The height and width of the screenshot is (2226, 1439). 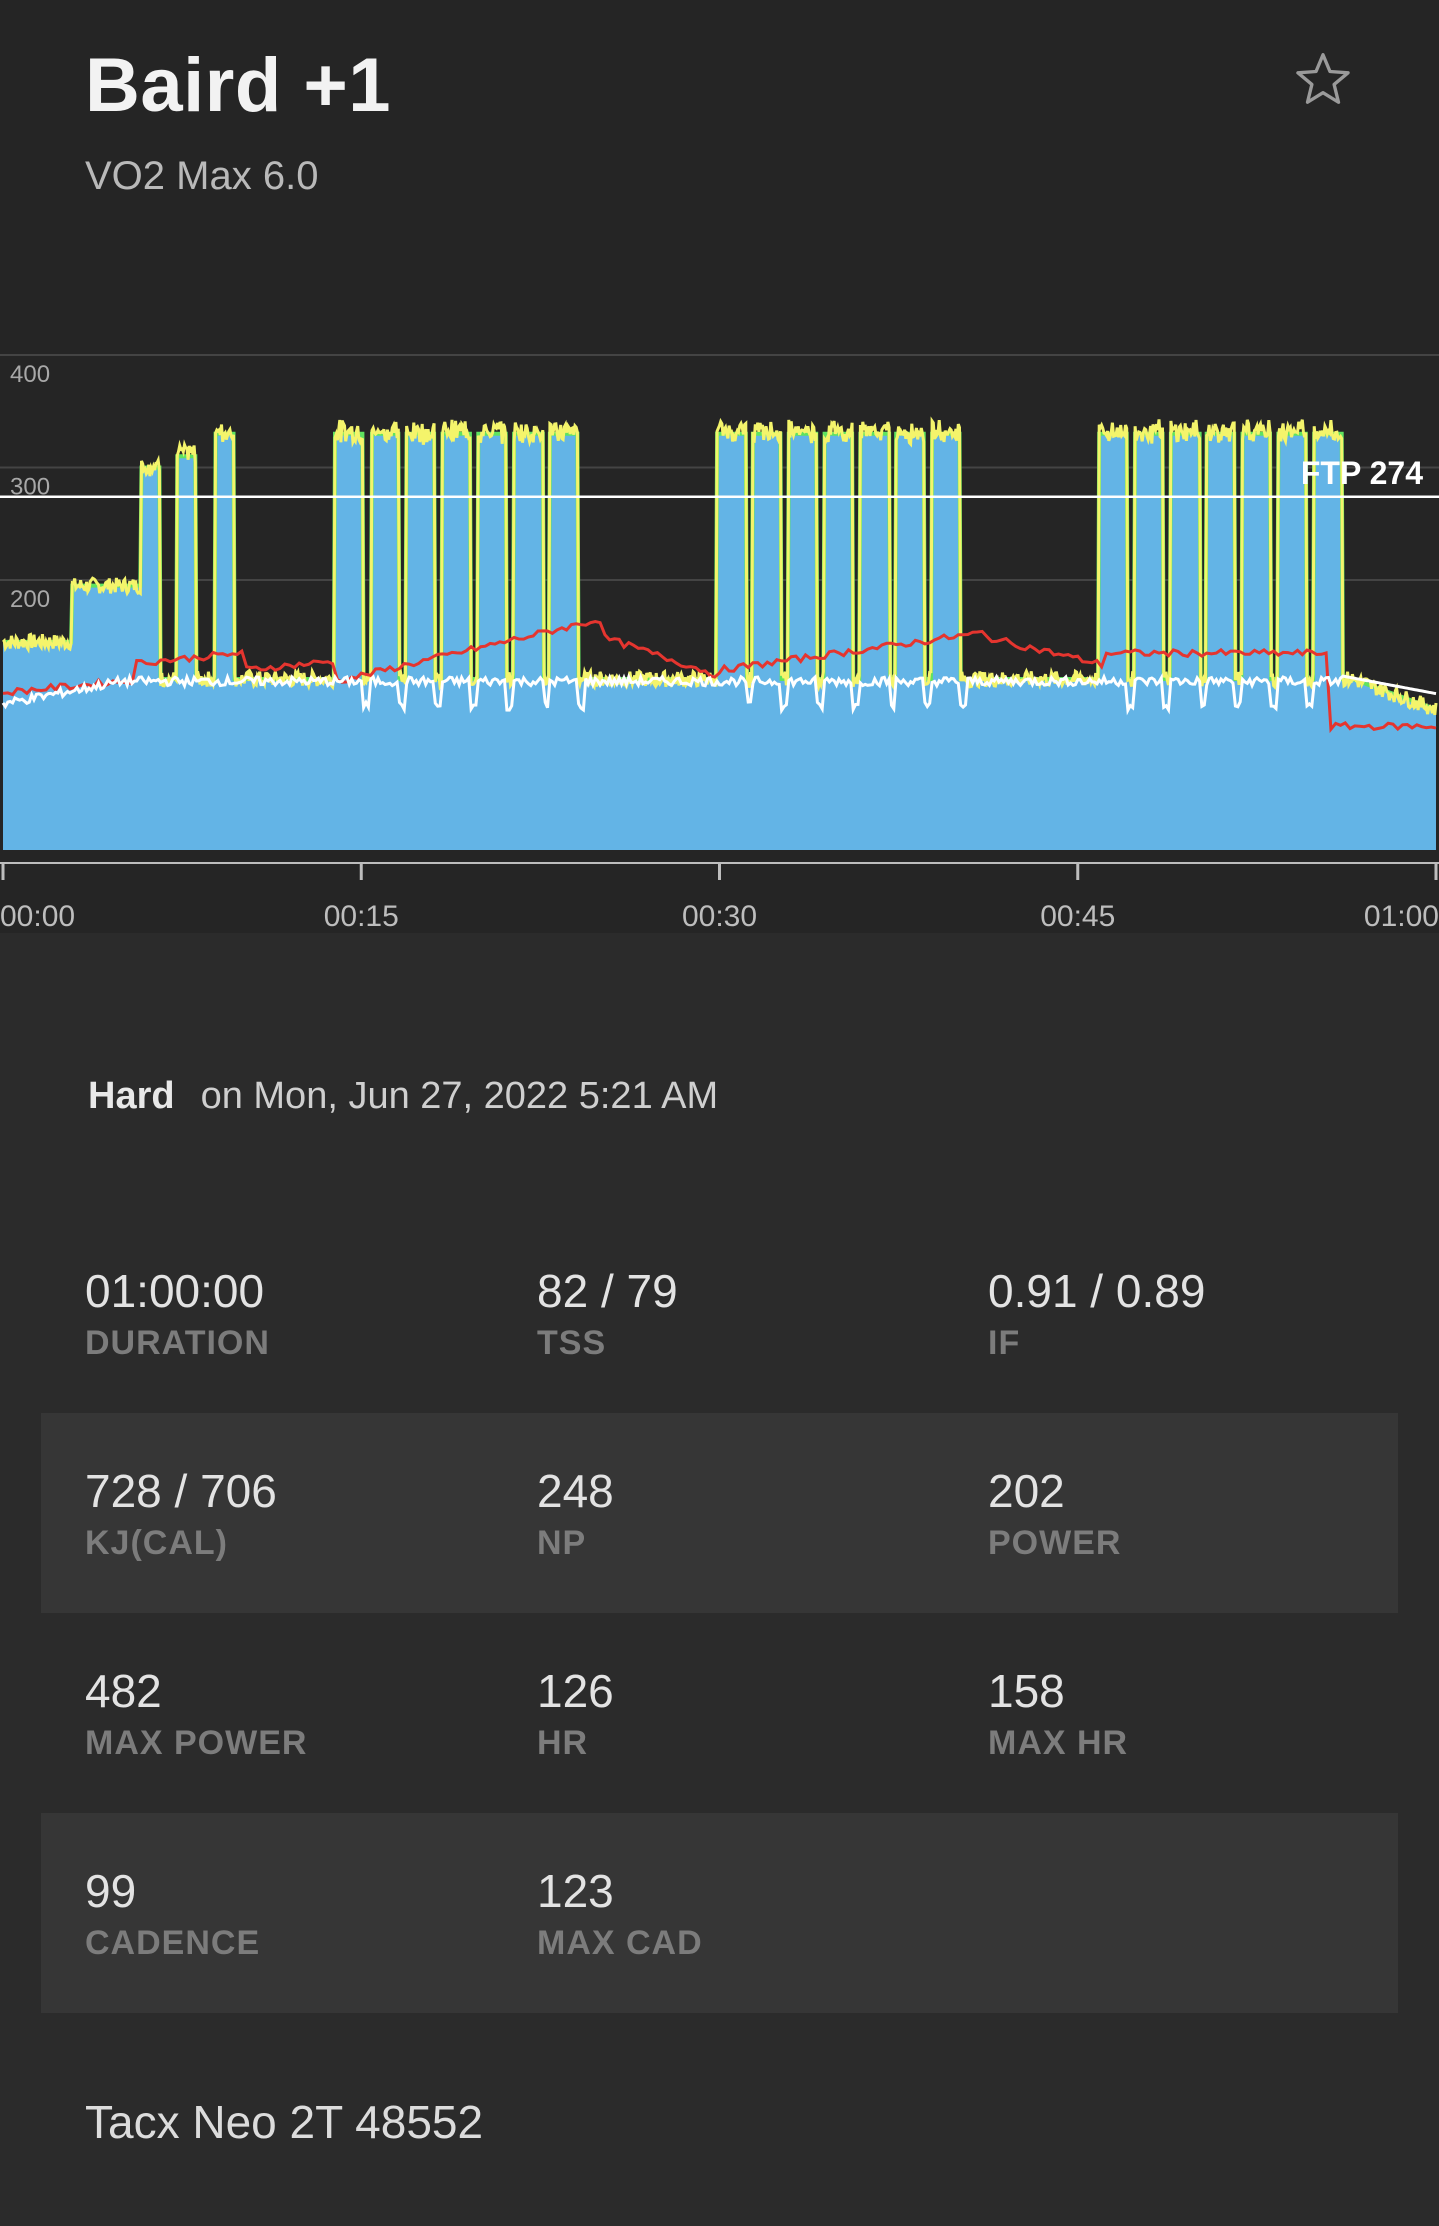 I want to click on device-name: Tacx Neo 2T 48552, so click(x=284, y=2122).